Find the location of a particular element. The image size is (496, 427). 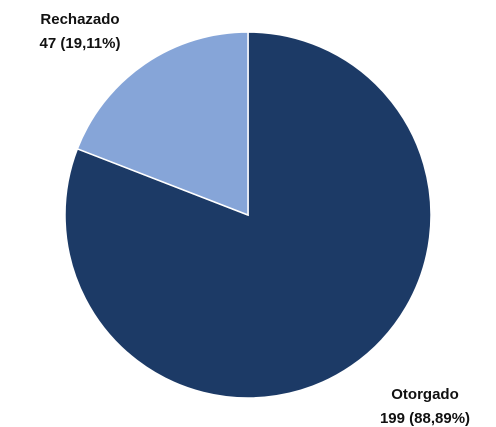

slice-label: Rechazado is located at coordinates (79, 19).